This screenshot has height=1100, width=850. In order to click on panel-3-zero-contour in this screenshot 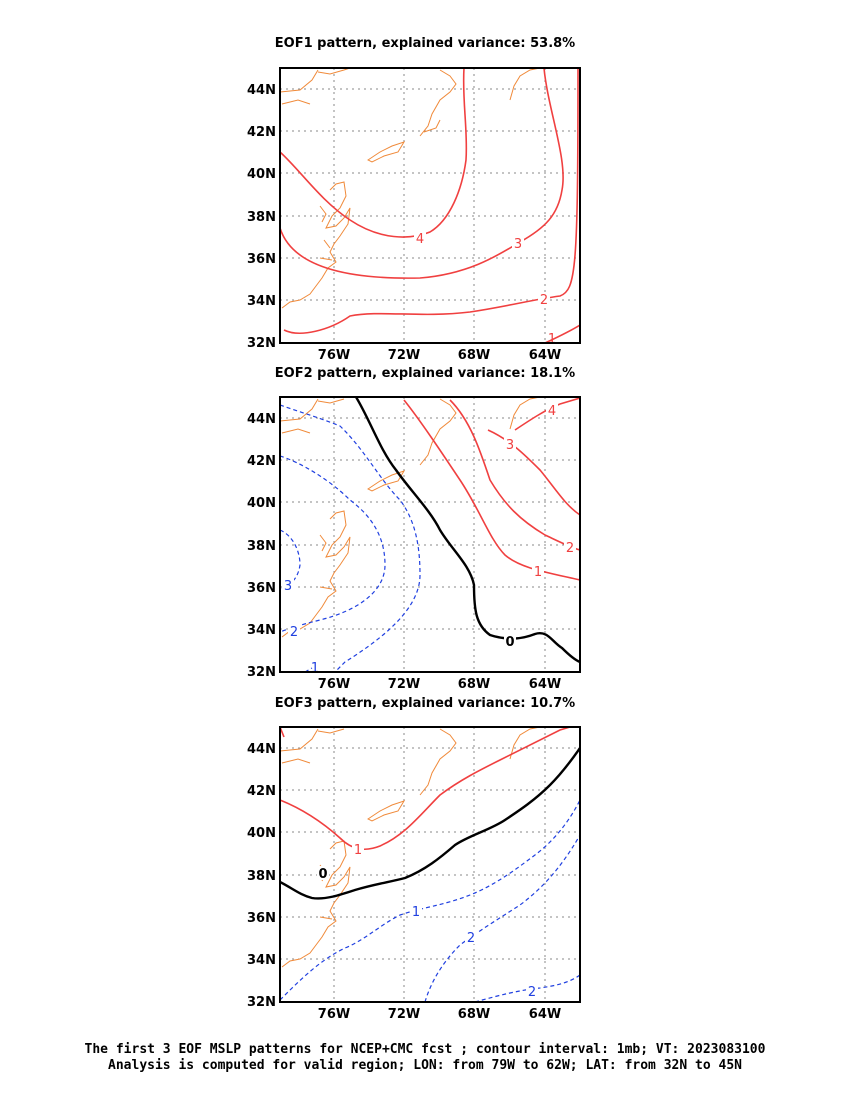, I will do `click(430, 823)`.